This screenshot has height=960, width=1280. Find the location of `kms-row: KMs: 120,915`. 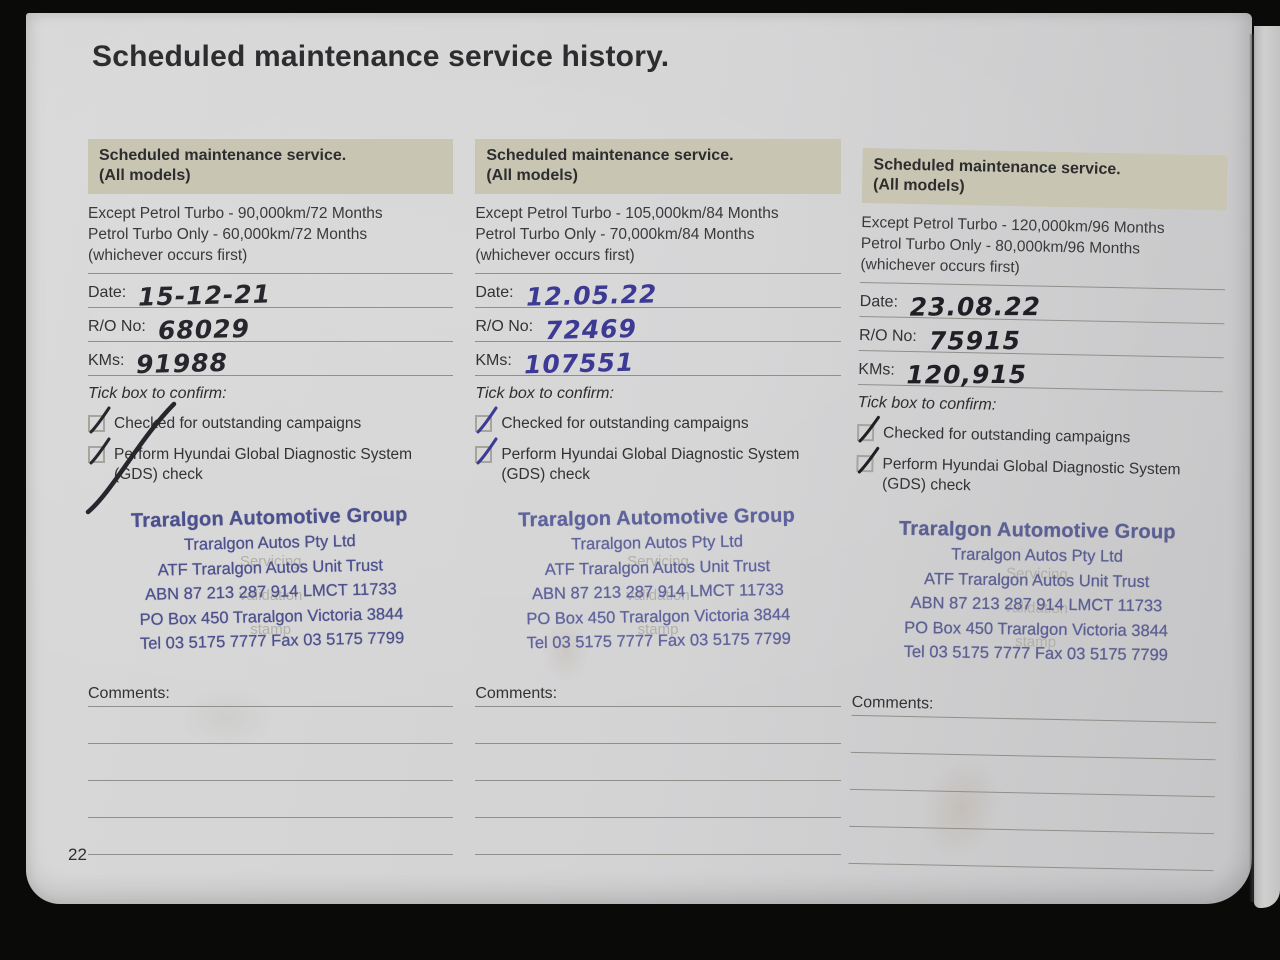

kms-row: KMs: 120,915 is located at coordinates (1040, 371).